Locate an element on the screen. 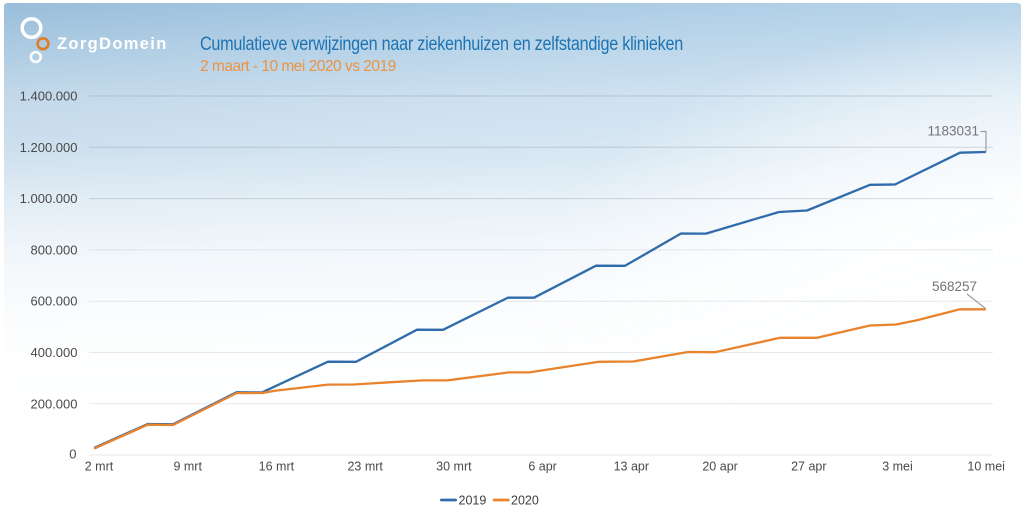 Image resolution: width=1024 pixels, height=508 pixels. svg-text: 3 mei is located at coordinates (897, 467).